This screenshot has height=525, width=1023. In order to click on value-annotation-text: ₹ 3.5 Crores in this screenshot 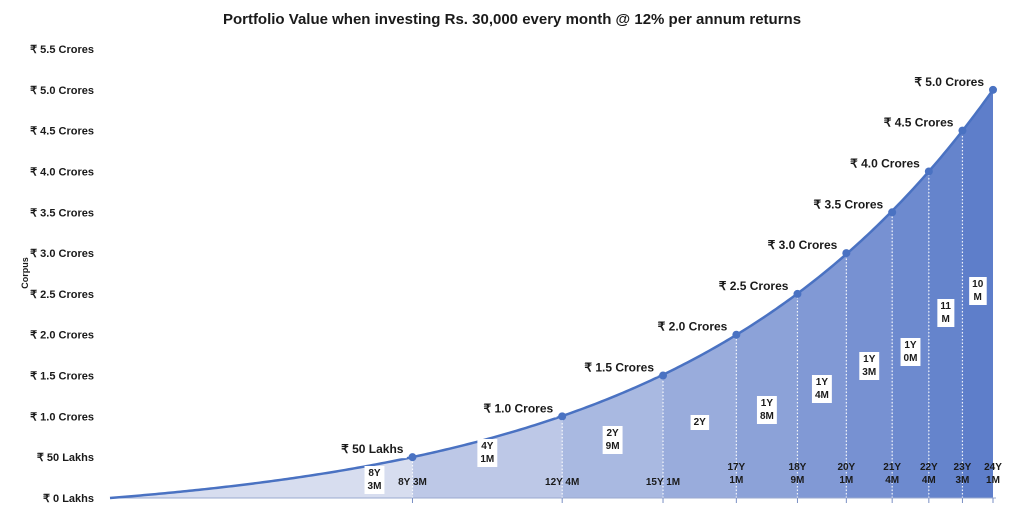, I will do `click(849, 204)`.